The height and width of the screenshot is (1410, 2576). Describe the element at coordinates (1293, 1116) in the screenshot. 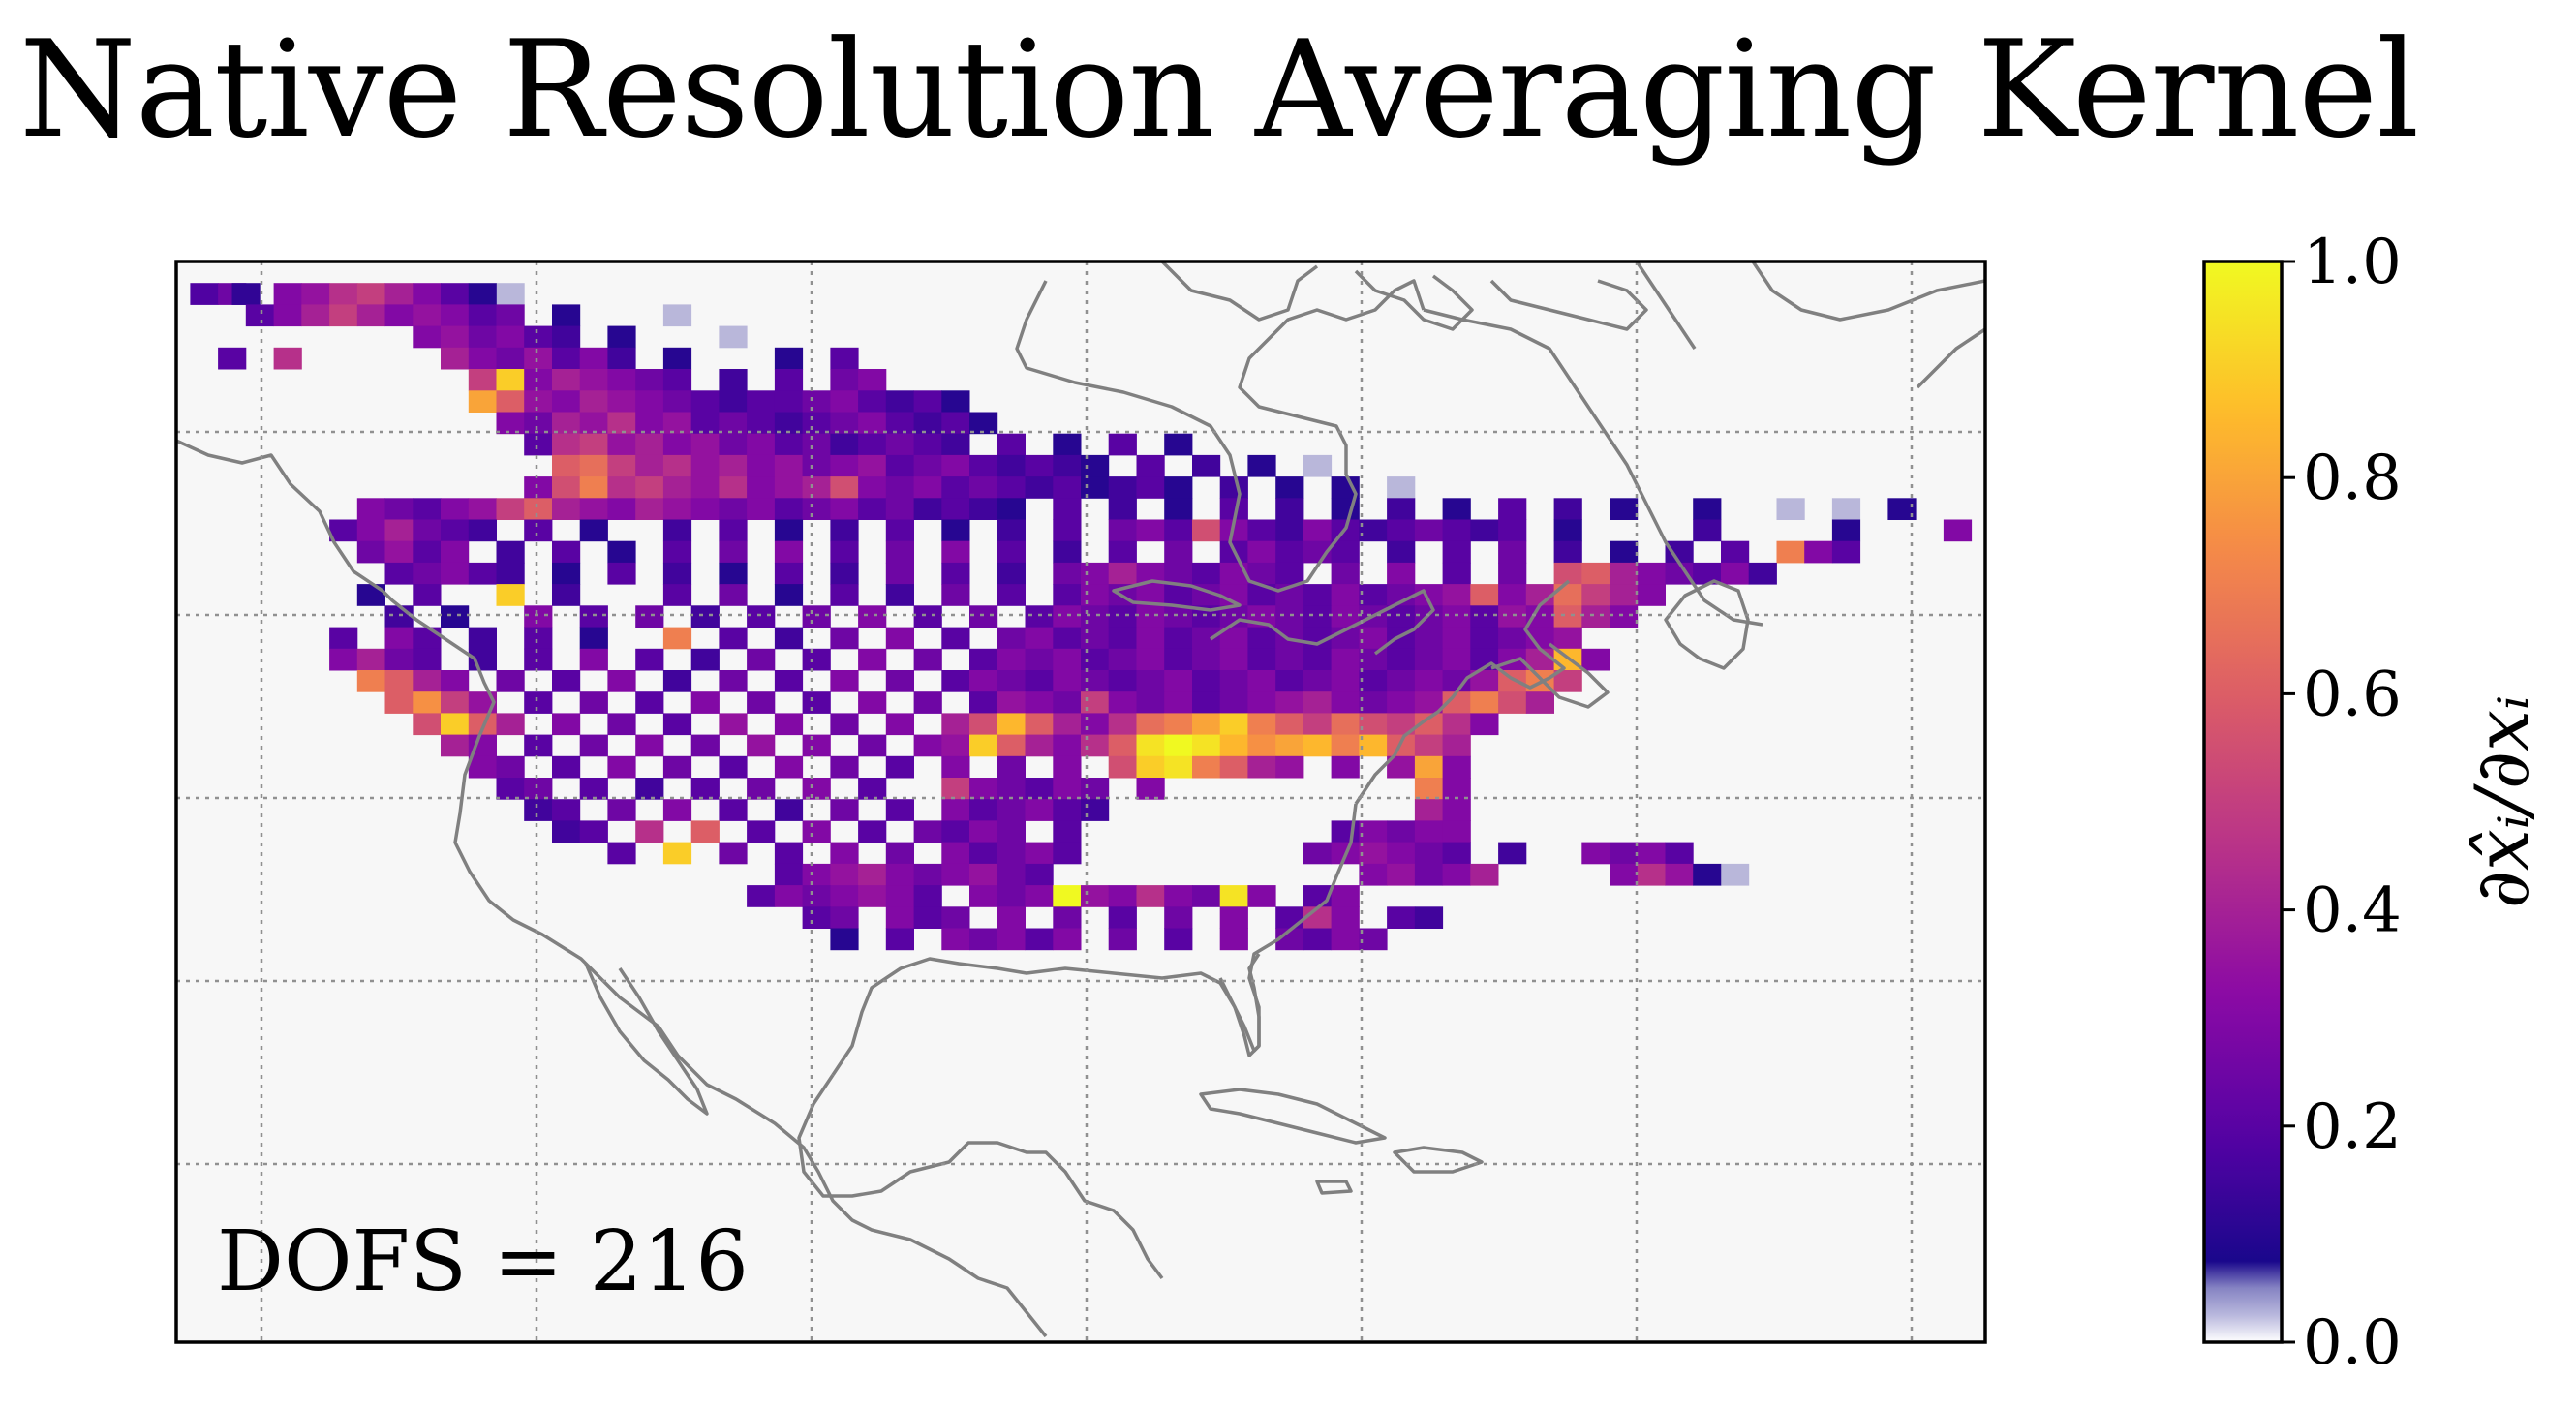

I see `coastline-cuba` at that location.